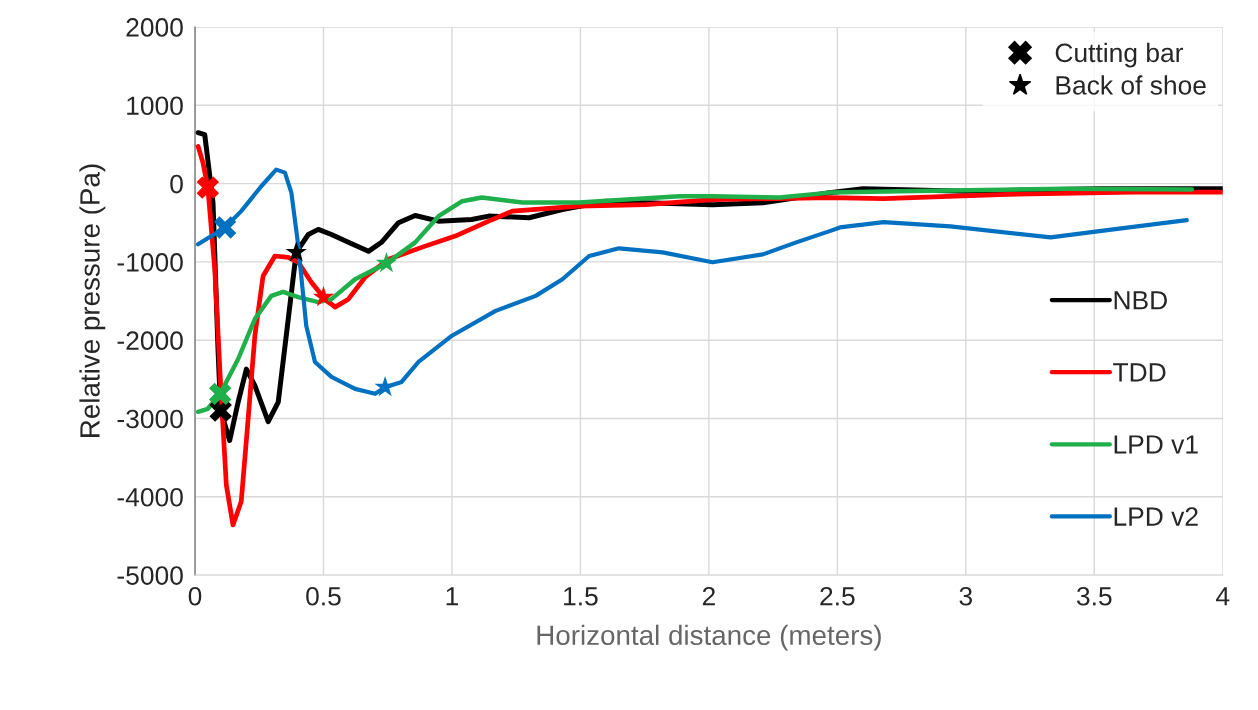  I want to click on x-tick-label: 3.5, so click(1094, 596).